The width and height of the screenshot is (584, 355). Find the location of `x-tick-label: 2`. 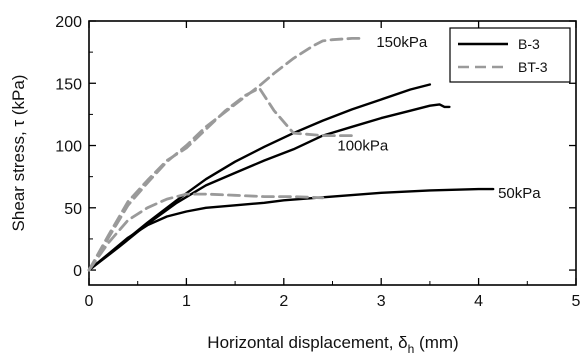

x-tick-label: 2 is located at coordinates (283, 301).